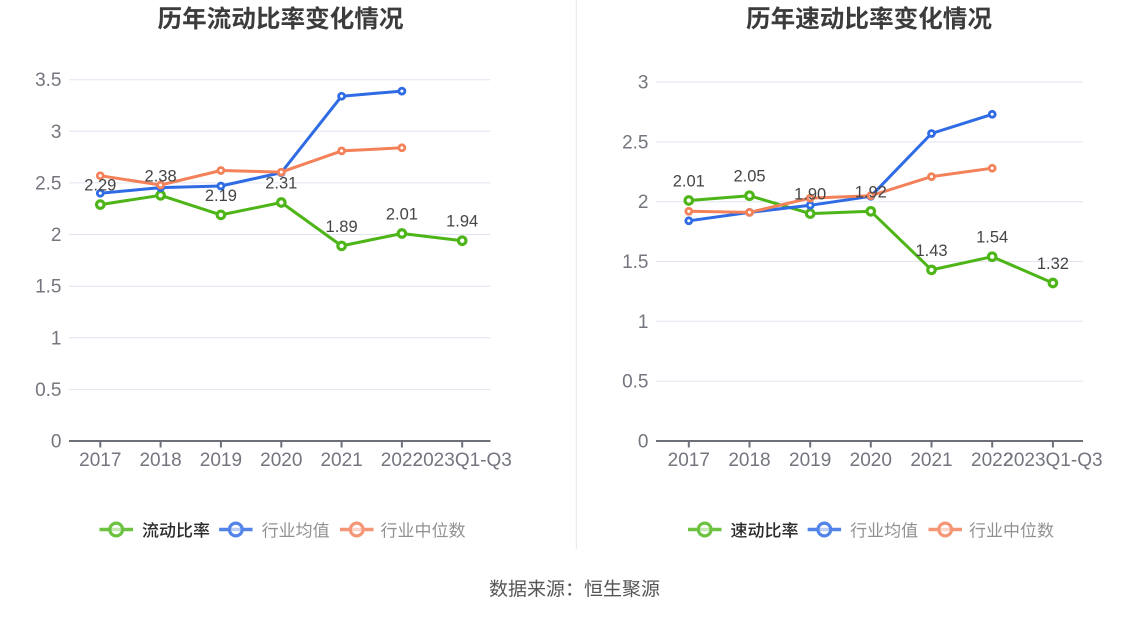  What do you see at coordinates (221, 196) in the screenshot?
I see `svg-text: 2.19` at bounding box center [221, 196].